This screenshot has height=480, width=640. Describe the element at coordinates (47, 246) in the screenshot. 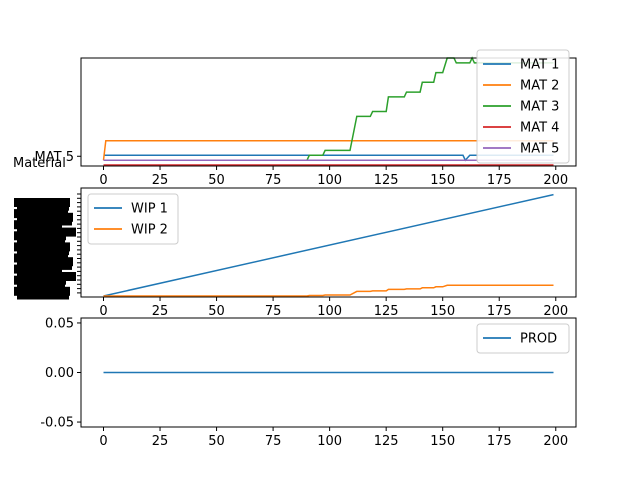

I see `y-tick-label-cluster` at that location.